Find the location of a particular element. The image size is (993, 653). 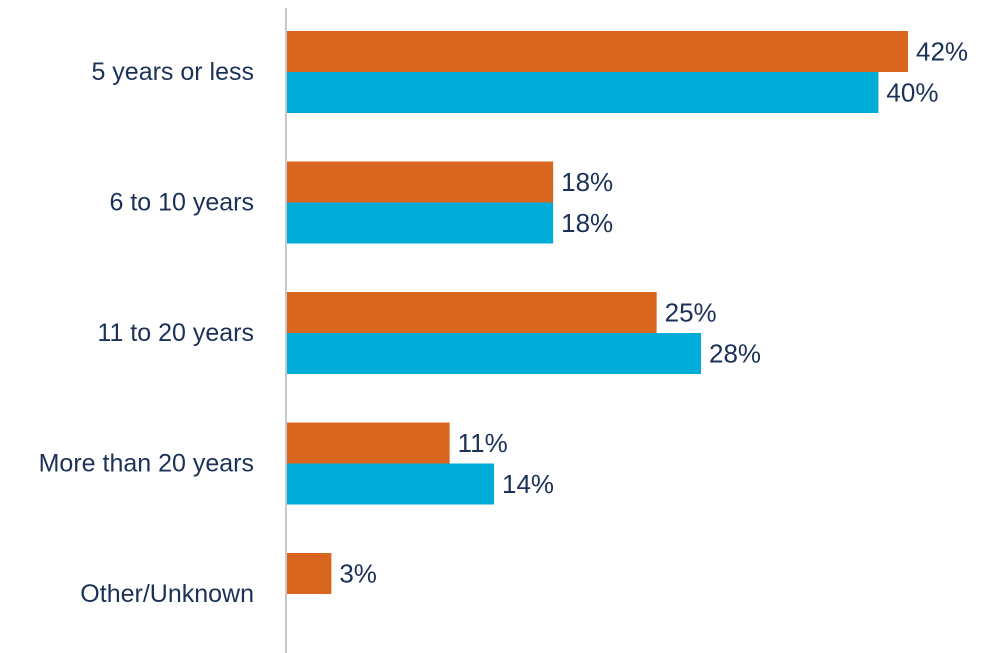

value-label: 14% is located at coordinates (528, 484).